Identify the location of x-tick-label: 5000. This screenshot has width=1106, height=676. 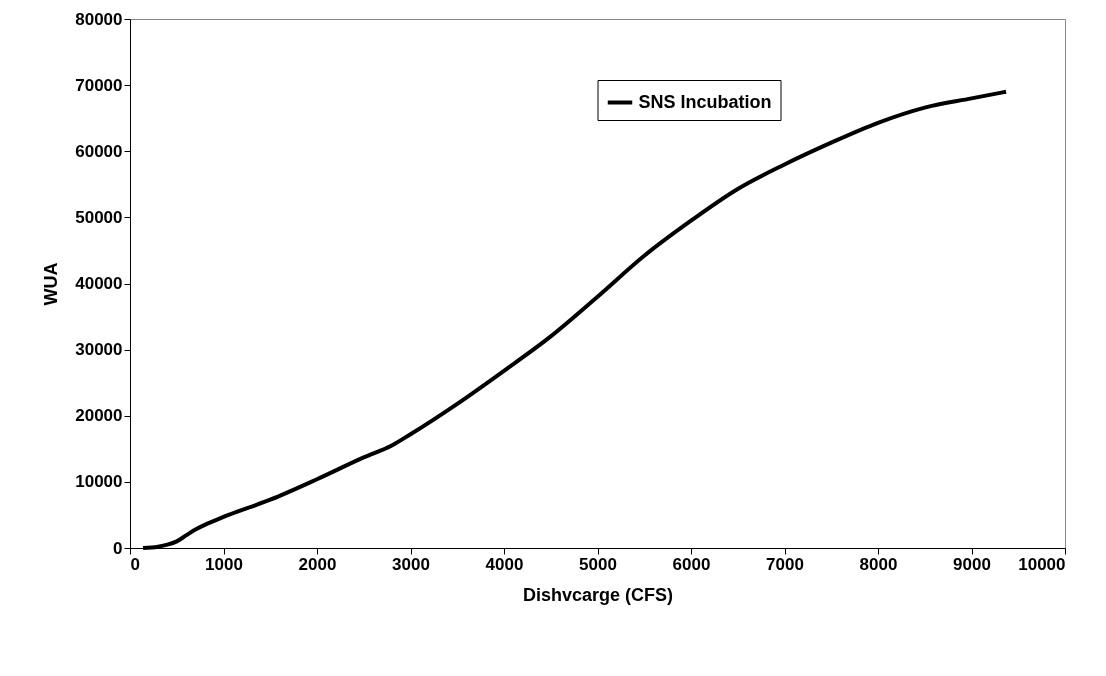
(598, 564).